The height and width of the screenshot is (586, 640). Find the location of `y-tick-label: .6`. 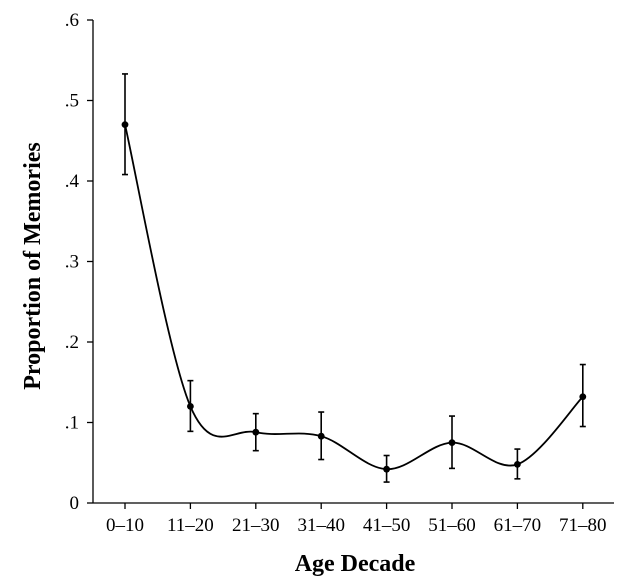

y-tick-label: .6 is located at coordinates (72, 20).